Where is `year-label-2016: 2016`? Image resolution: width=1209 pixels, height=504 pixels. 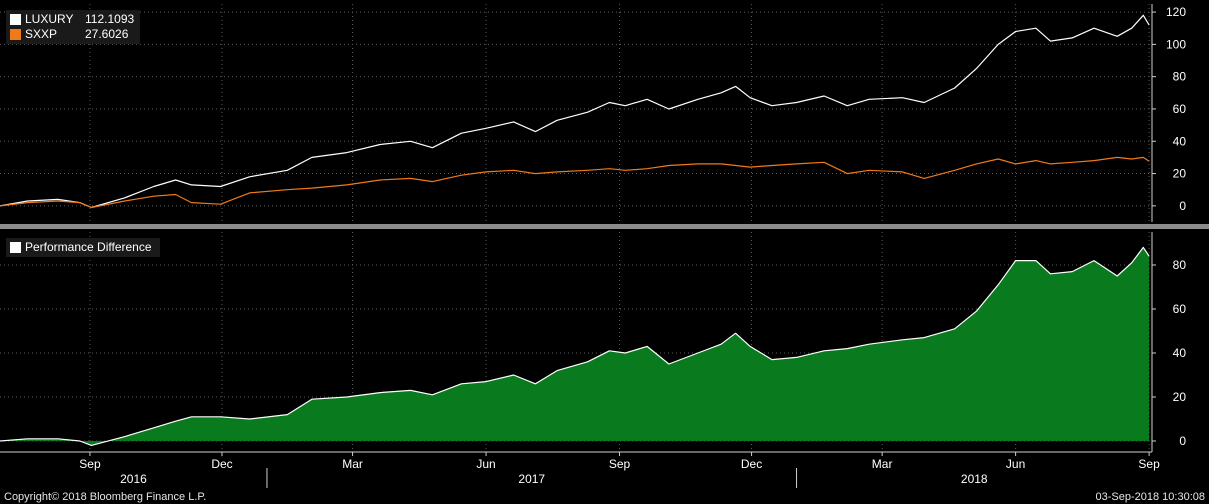
year-label-2016: 2016 is located at coordinates (133, 479).